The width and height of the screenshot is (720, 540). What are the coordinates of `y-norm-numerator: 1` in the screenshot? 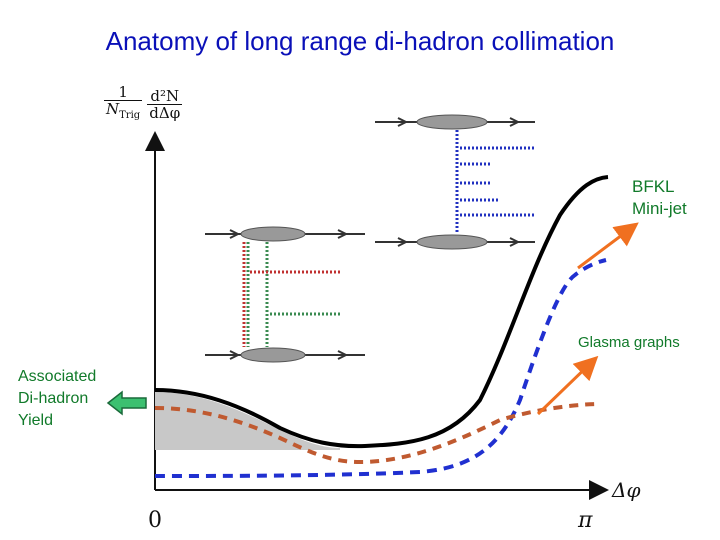 It's located at (123, 92).